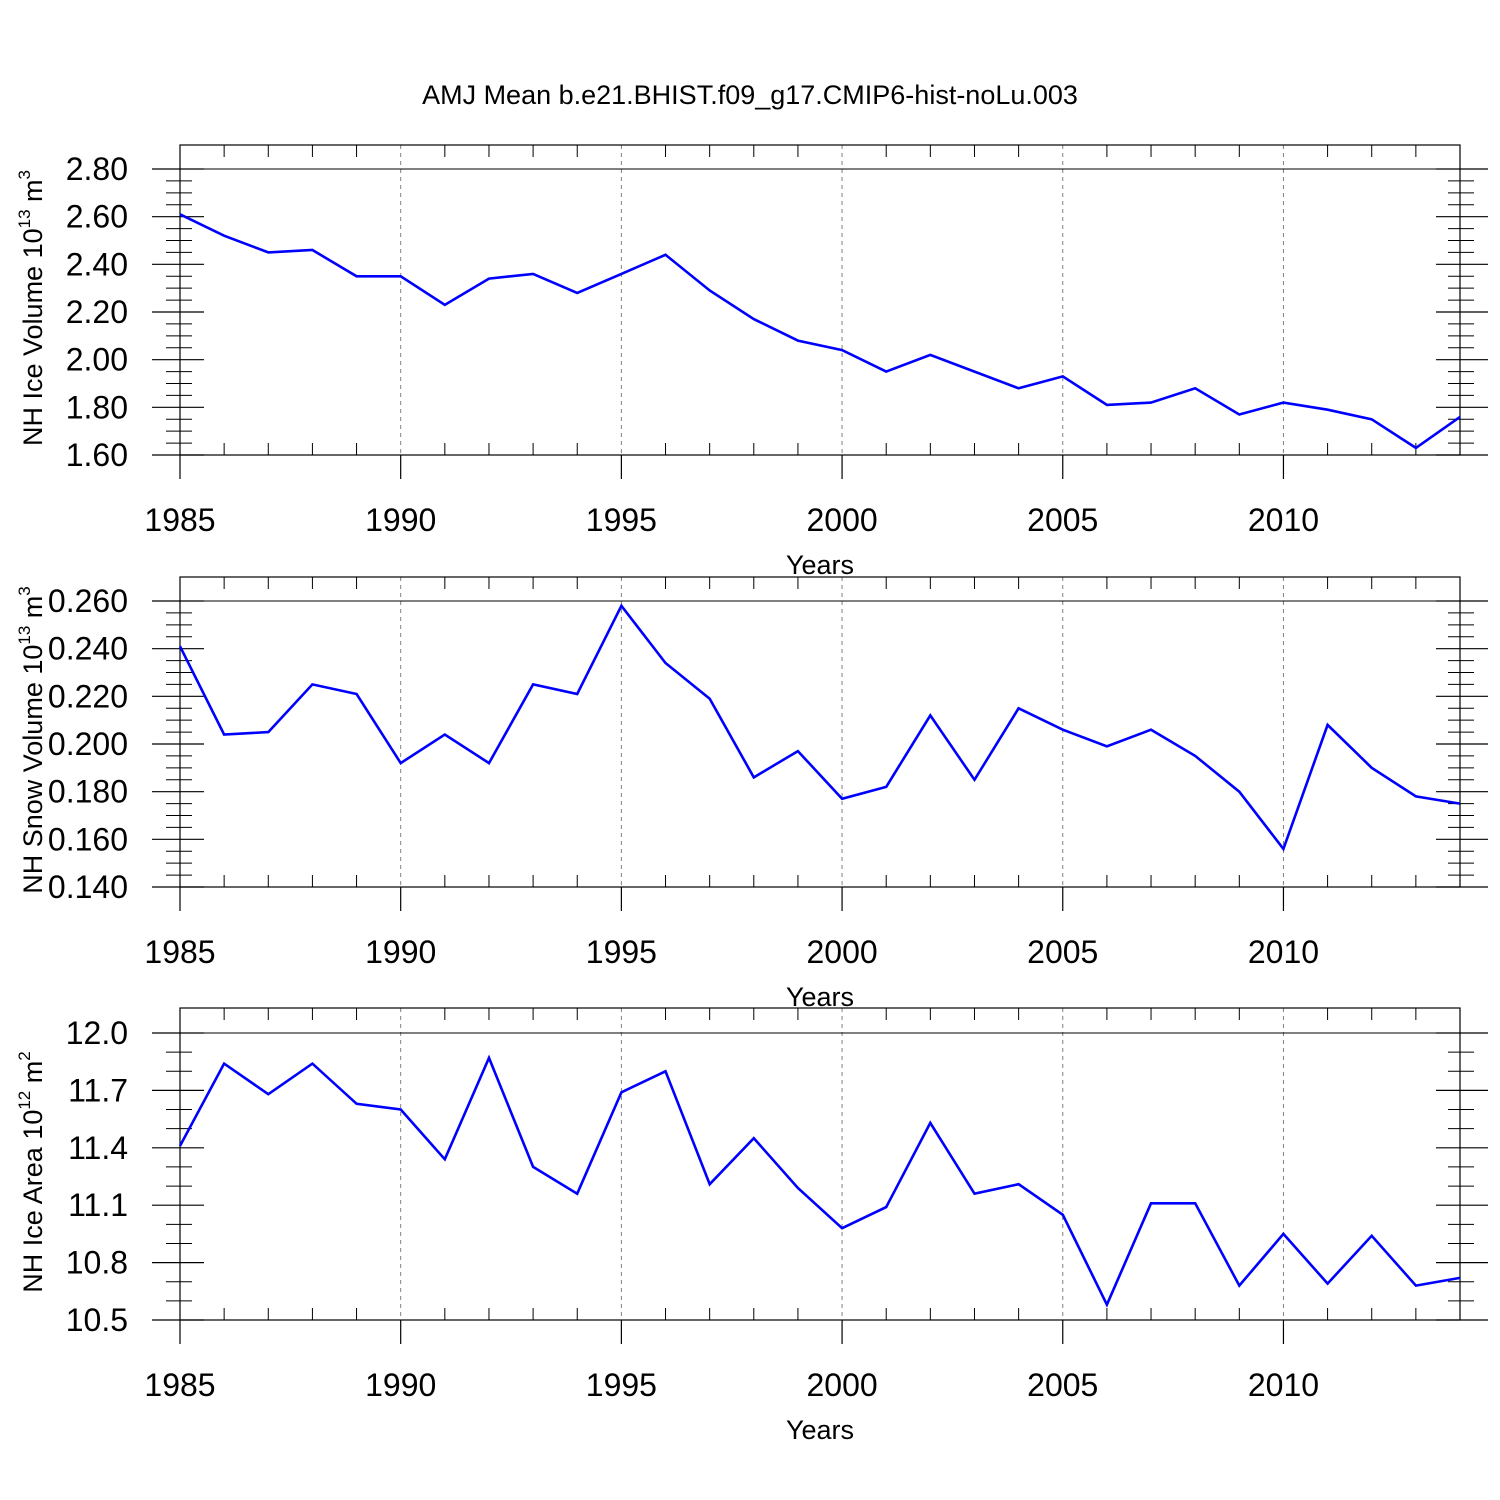 The height and width of the screenshot is (1500, 1500). What do you see at coordinates (97, 217) in the screenshot?
I see `y-tick-label: 2.60` at bounding box center [97, 217].